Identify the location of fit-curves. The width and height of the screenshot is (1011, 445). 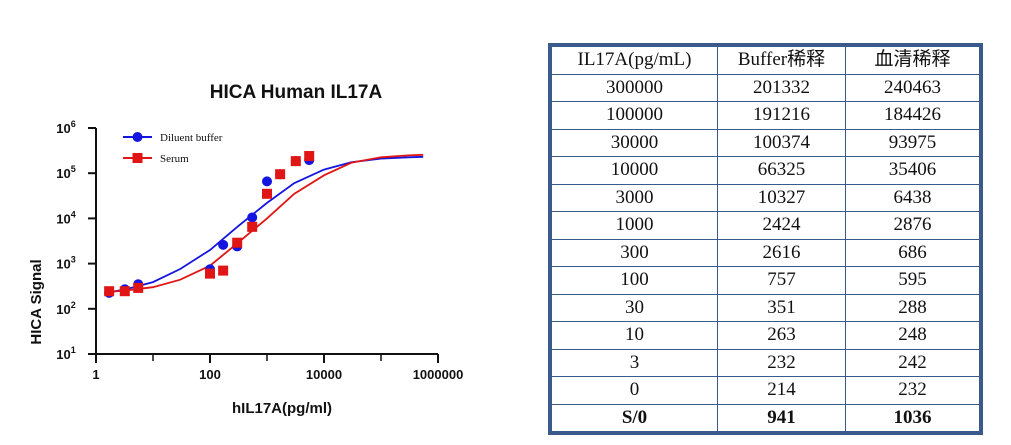
(264, 223).